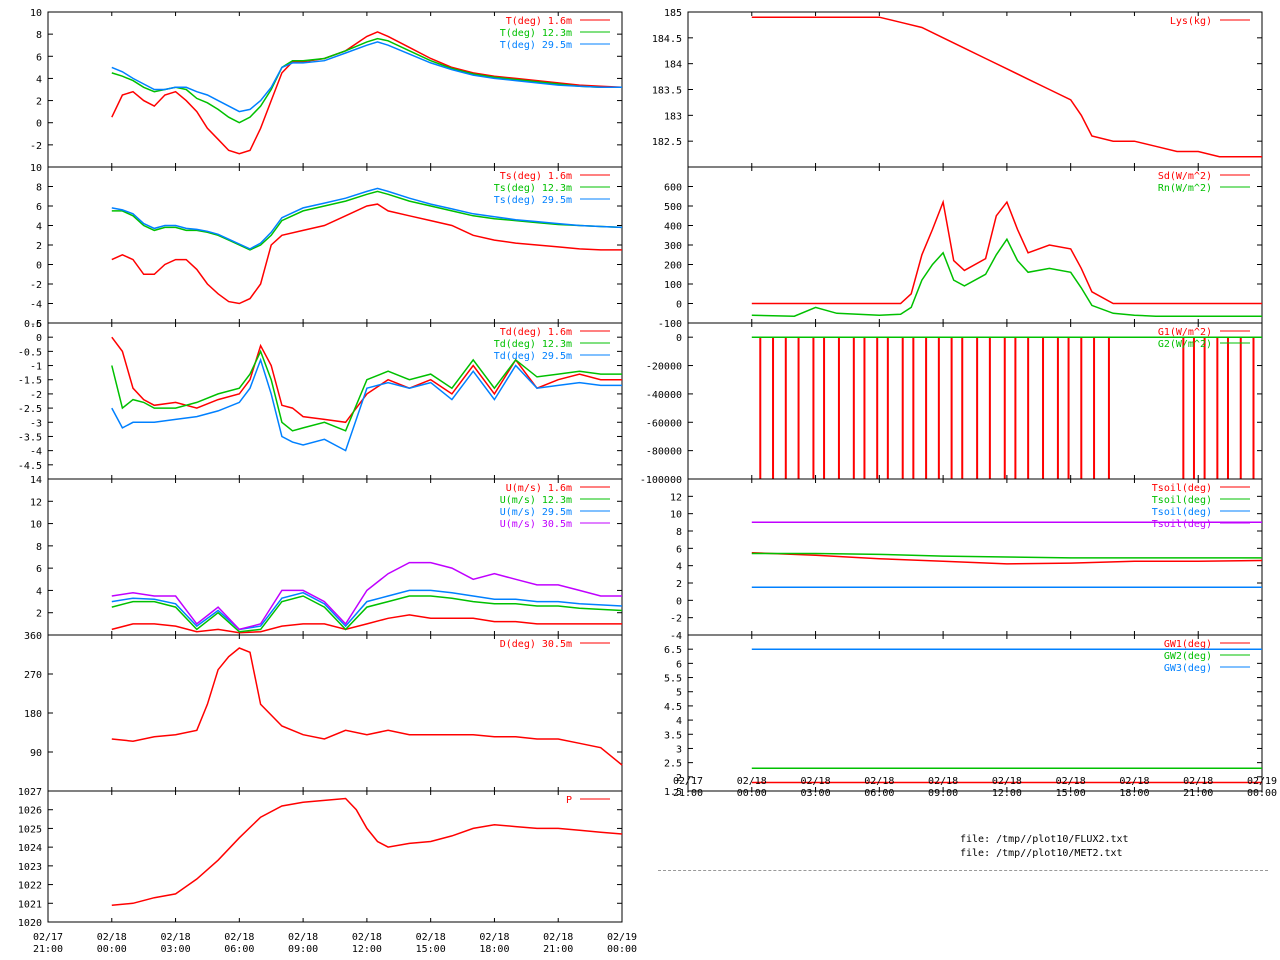 This screenshot has width=1280, height=960. What do you see at coordinates (1188, 656) in the screenshot?
I see `legend-label: GW2(deg)` at bounding box center [1188, 656].